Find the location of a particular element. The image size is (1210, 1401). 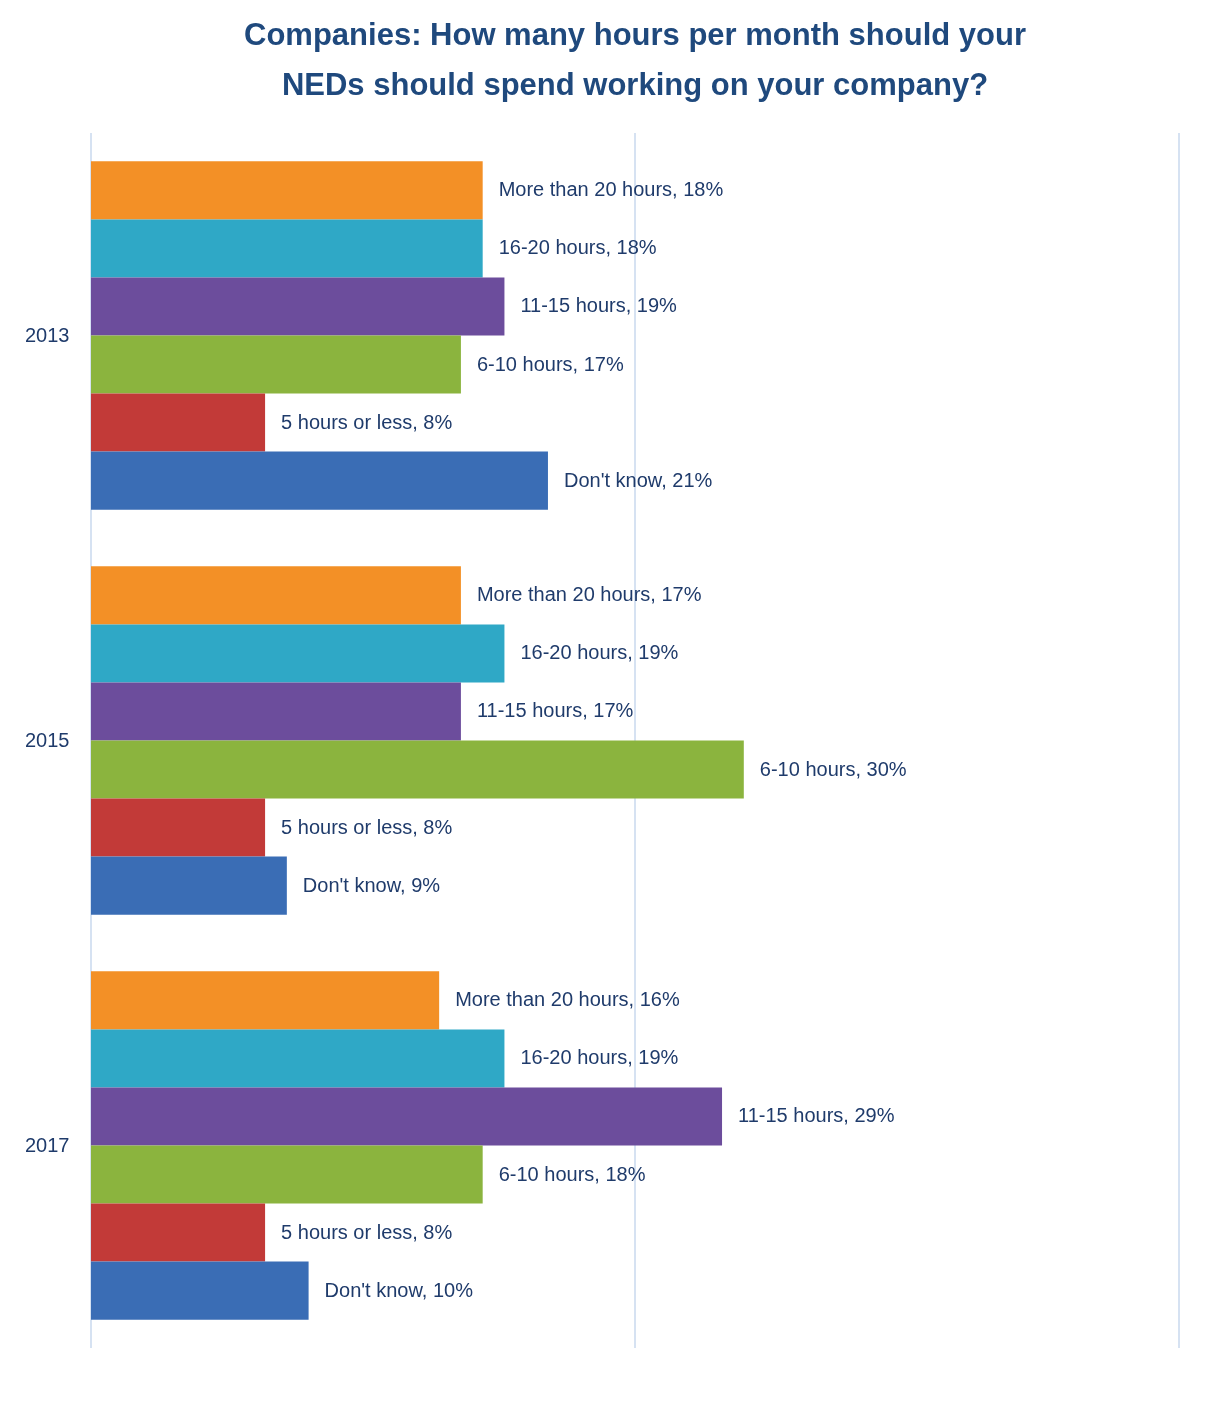

data-label: 11-15 hours, 17% is located at coordinates (555, 710).